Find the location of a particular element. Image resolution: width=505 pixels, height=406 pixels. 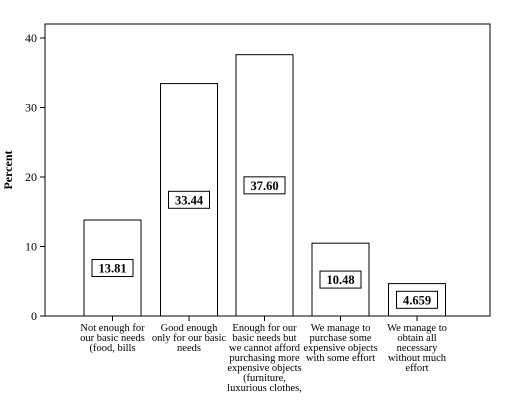

y-axis-label: Percent is located at coordinates (8, 169).